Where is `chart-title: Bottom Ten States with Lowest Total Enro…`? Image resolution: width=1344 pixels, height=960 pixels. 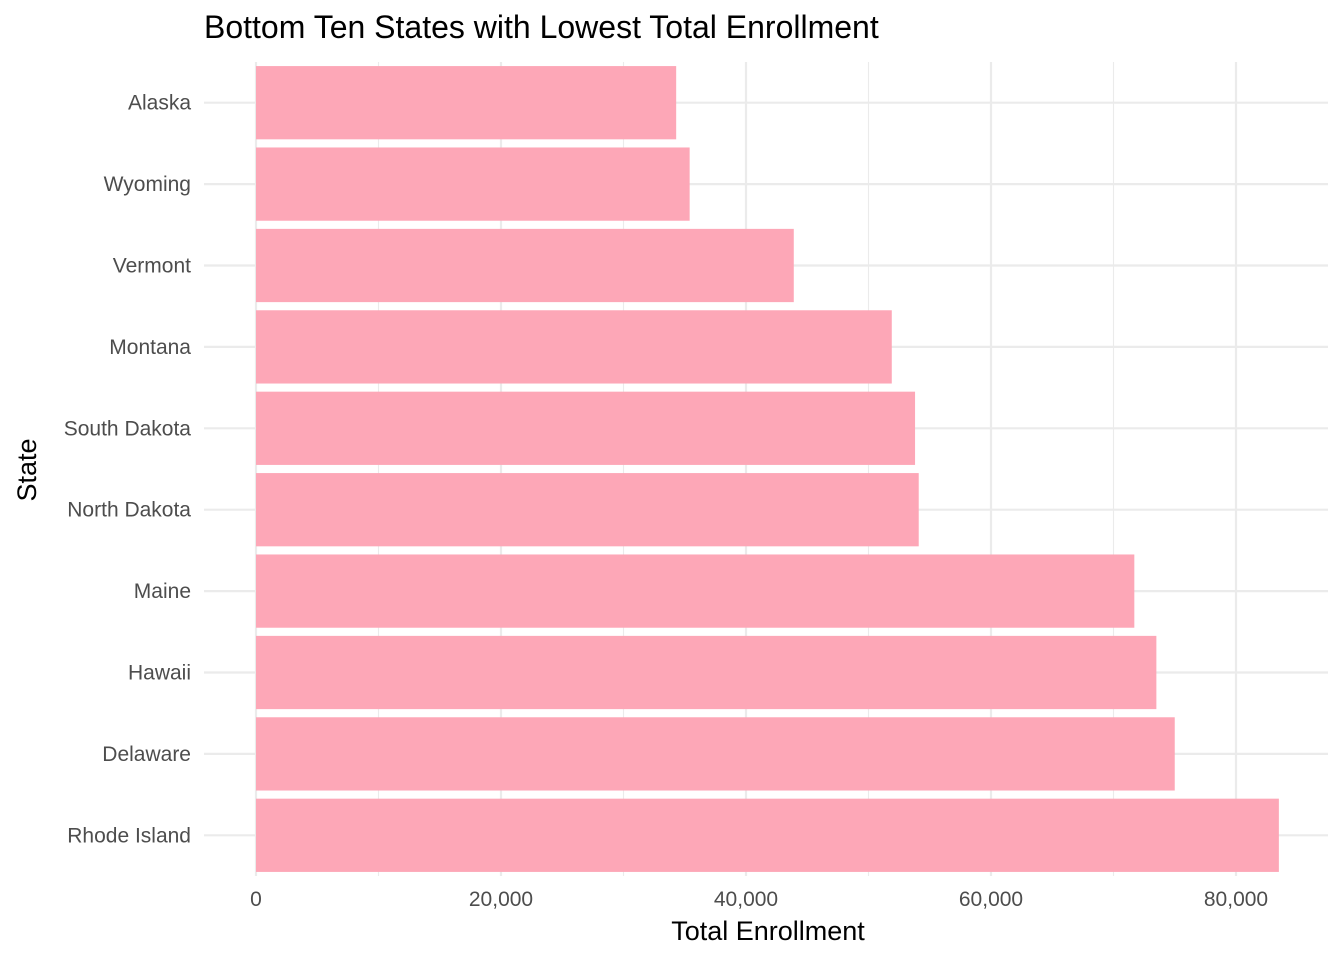 chart-title: Bottom Ten States with Lowest Total Enro… is located at coordinates (541, 27).